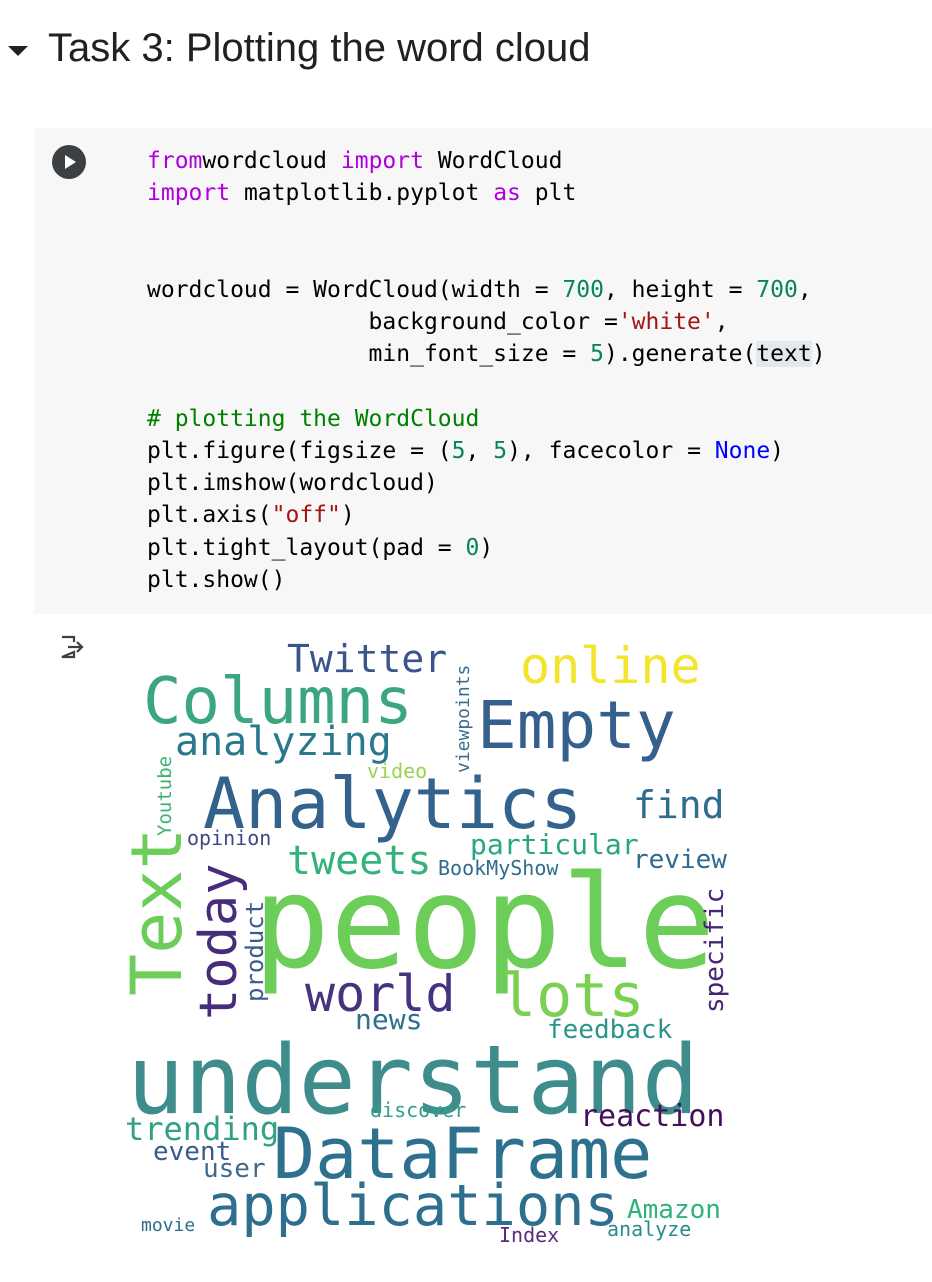 This screenshot has width=932, height=1282. Describe the element at coordinates (392, 804) in the screenshot. I see `wordcloud-word: Analytics` at that location.